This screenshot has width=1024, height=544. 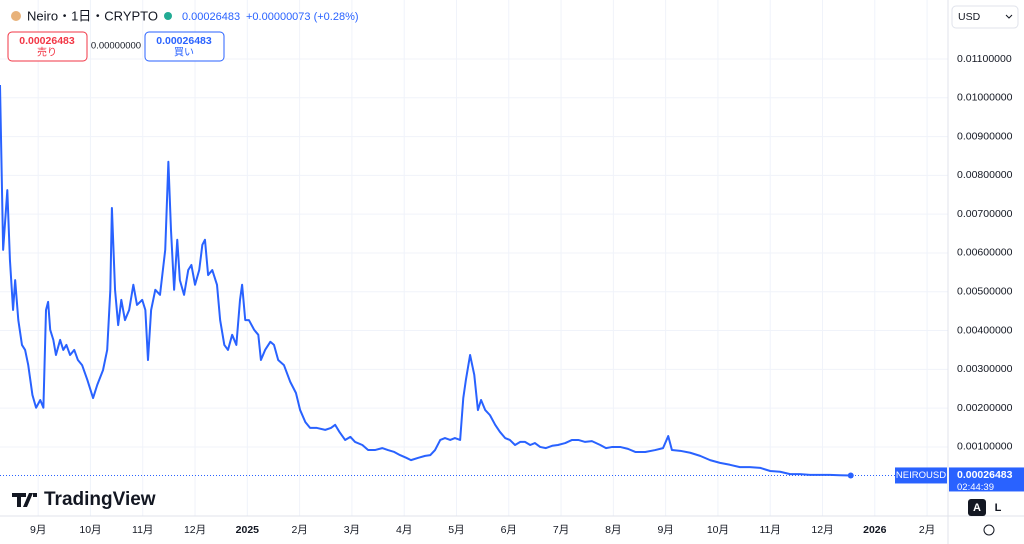 I want to click on symbol-tag, so click(x=921, y=475).